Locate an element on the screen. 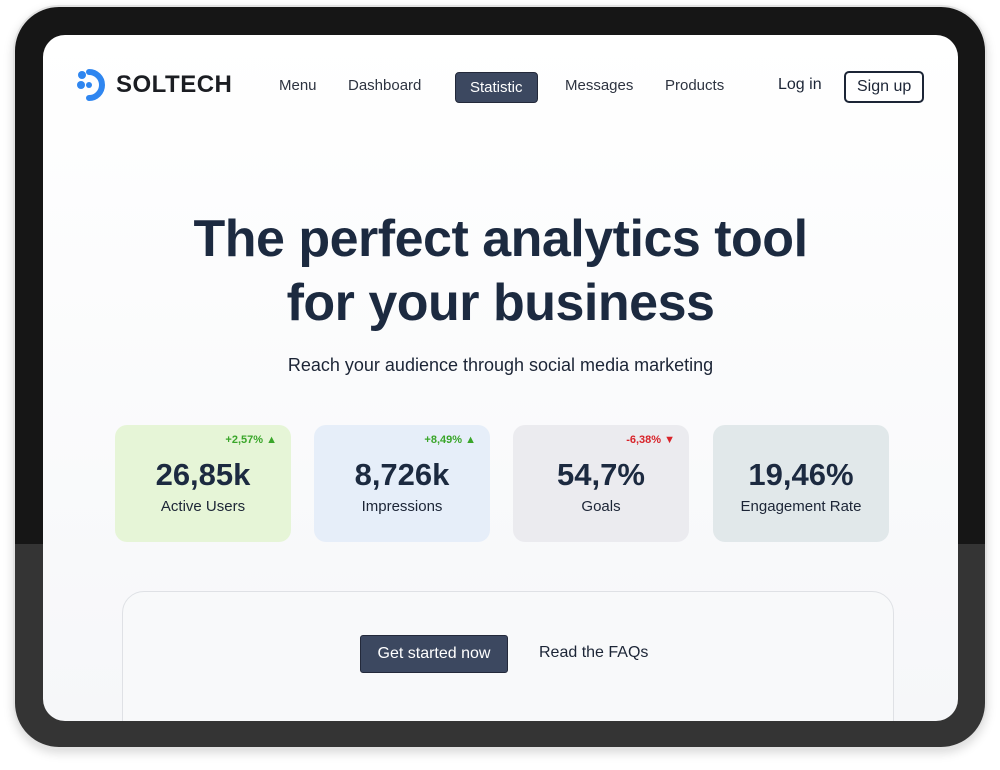 The image size is (1000, 770). stat-change: -6,38% ▼ is located at coordinates (650, 440).